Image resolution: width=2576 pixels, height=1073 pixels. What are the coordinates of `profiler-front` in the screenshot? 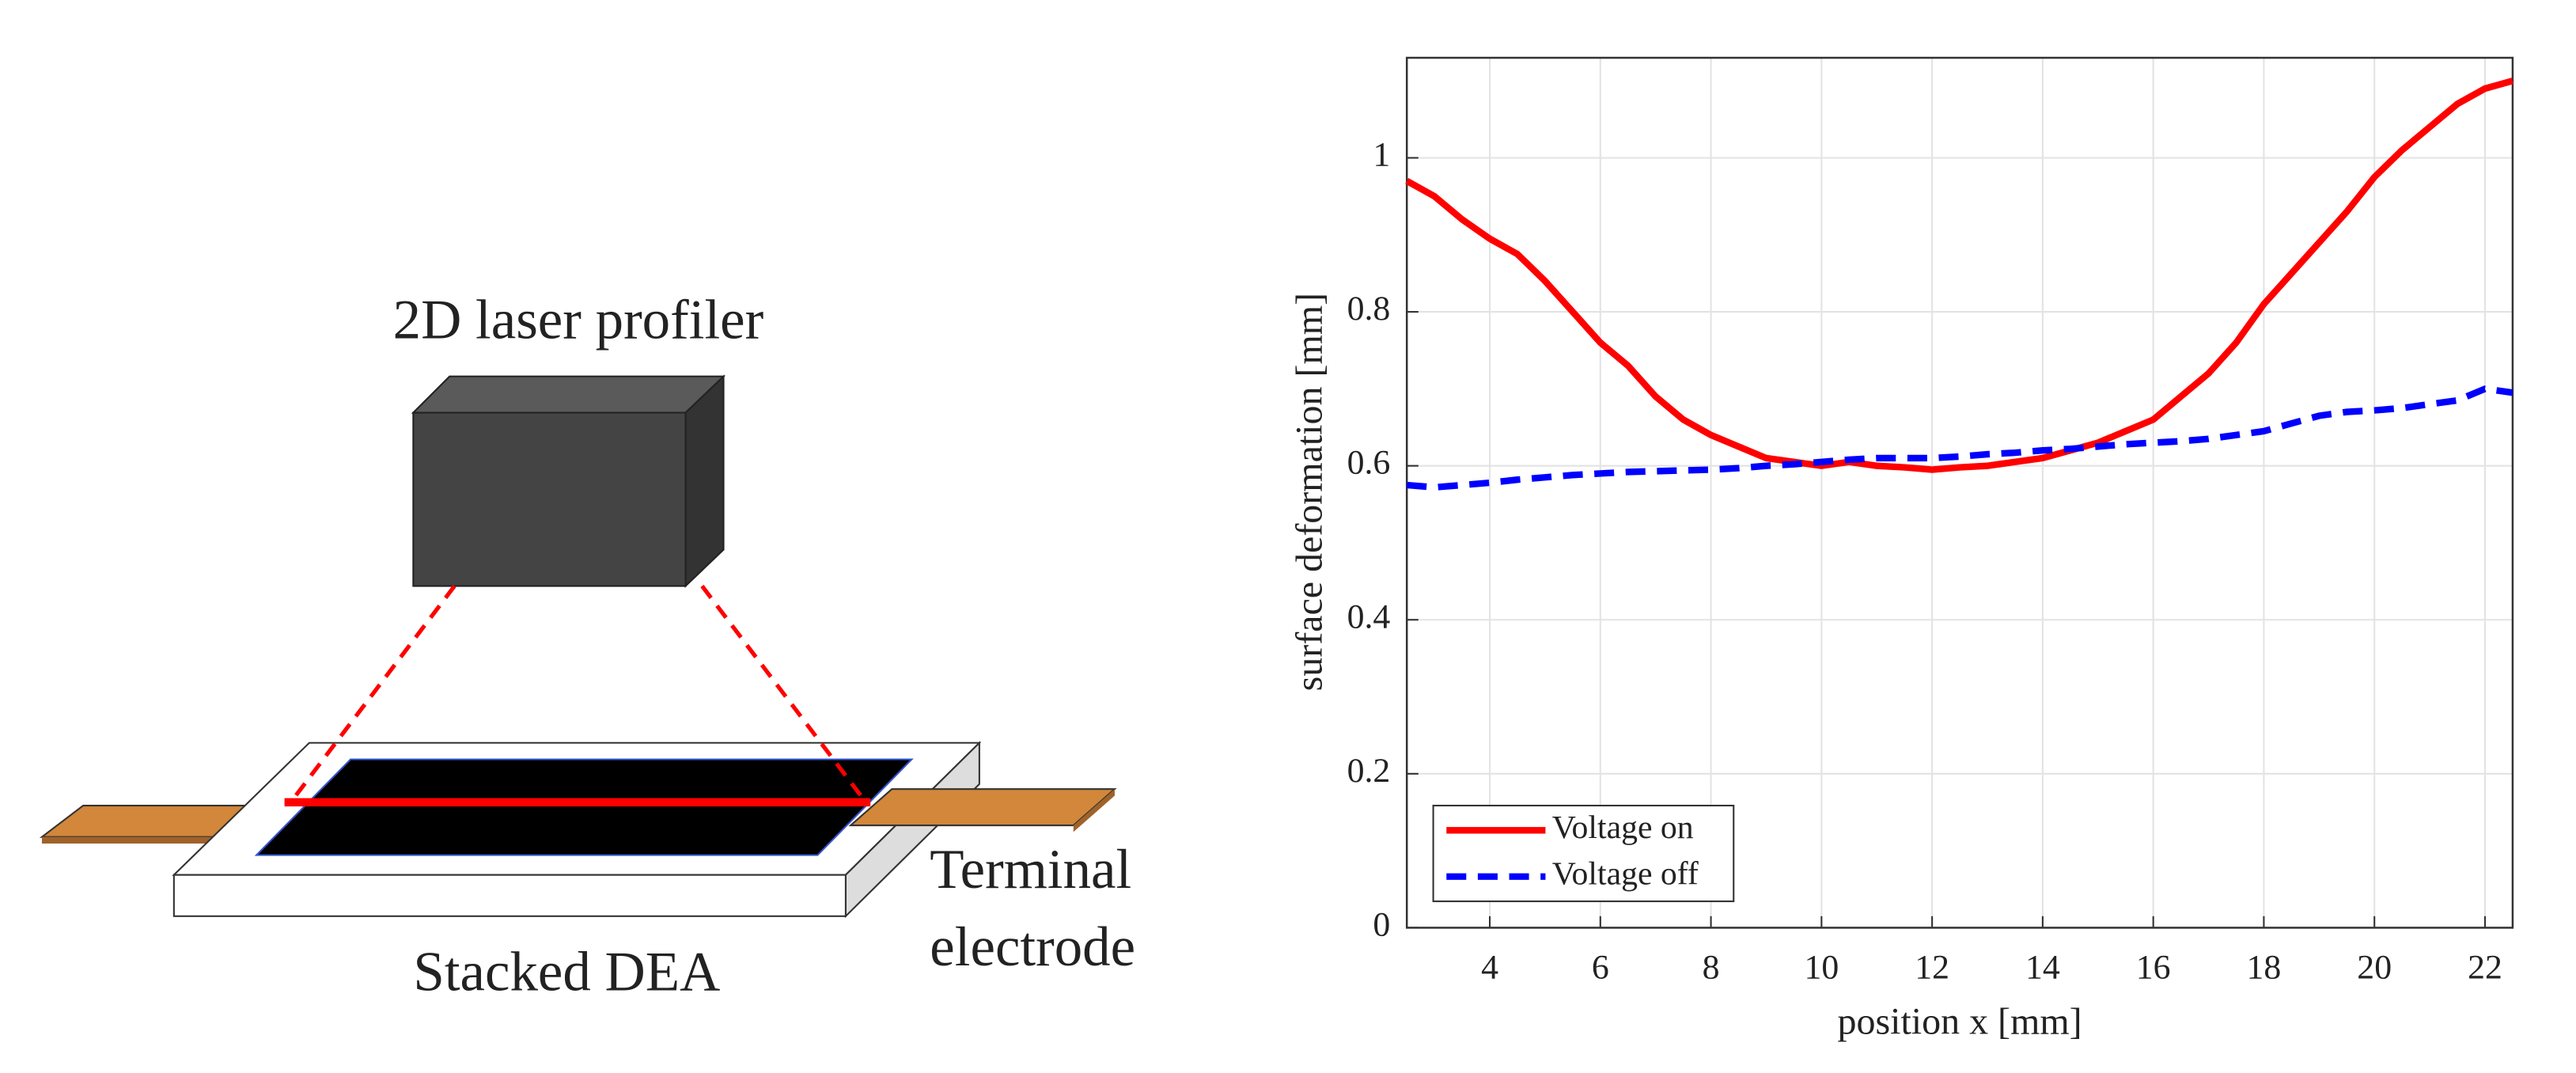 It's located at (549, 499).